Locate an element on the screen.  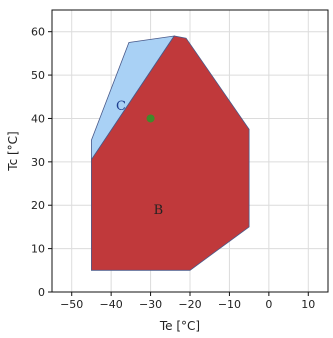
data-points is located at coordinates (150, 118).